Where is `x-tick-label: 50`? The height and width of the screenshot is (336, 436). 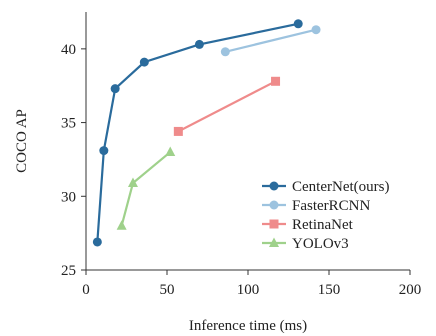
x-tick-label: 50 is located at coordinates (167, 290).